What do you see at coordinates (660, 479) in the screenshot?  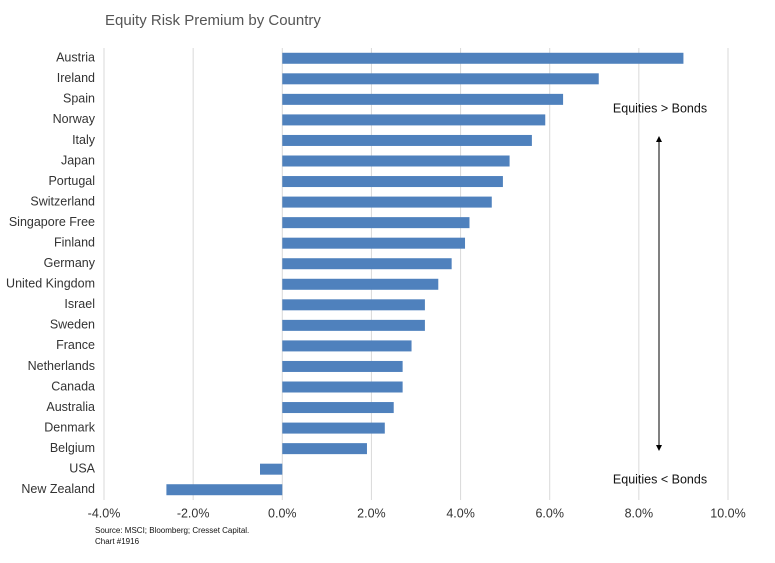 I see `annotation: Equities < Bonds` at bounding box center [660, 479].